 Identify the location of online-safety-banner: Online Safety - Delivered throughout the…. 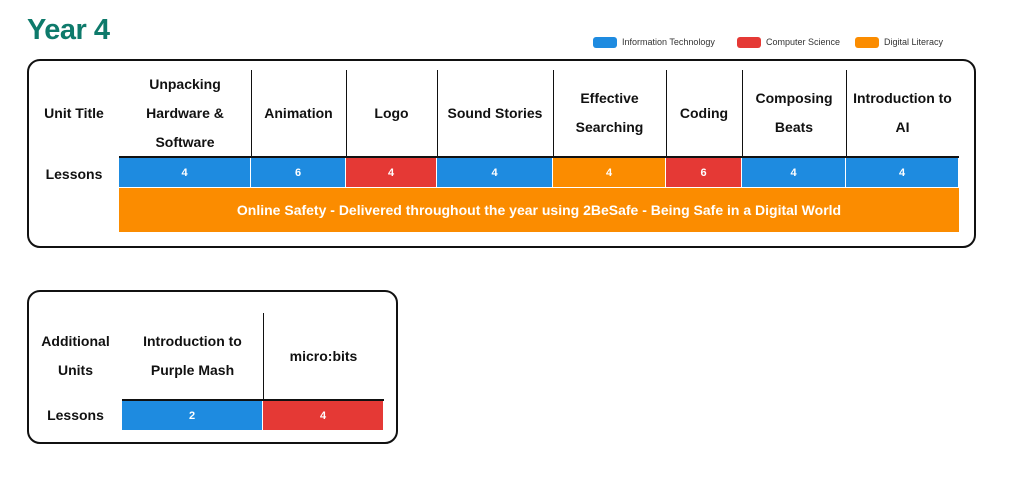
(539, 210).